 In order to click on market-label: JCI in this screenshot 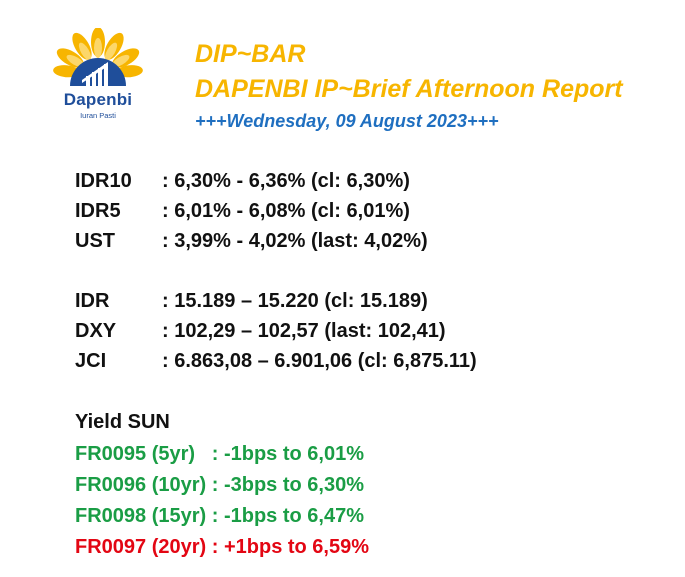, I will do `click(91, 361)`.